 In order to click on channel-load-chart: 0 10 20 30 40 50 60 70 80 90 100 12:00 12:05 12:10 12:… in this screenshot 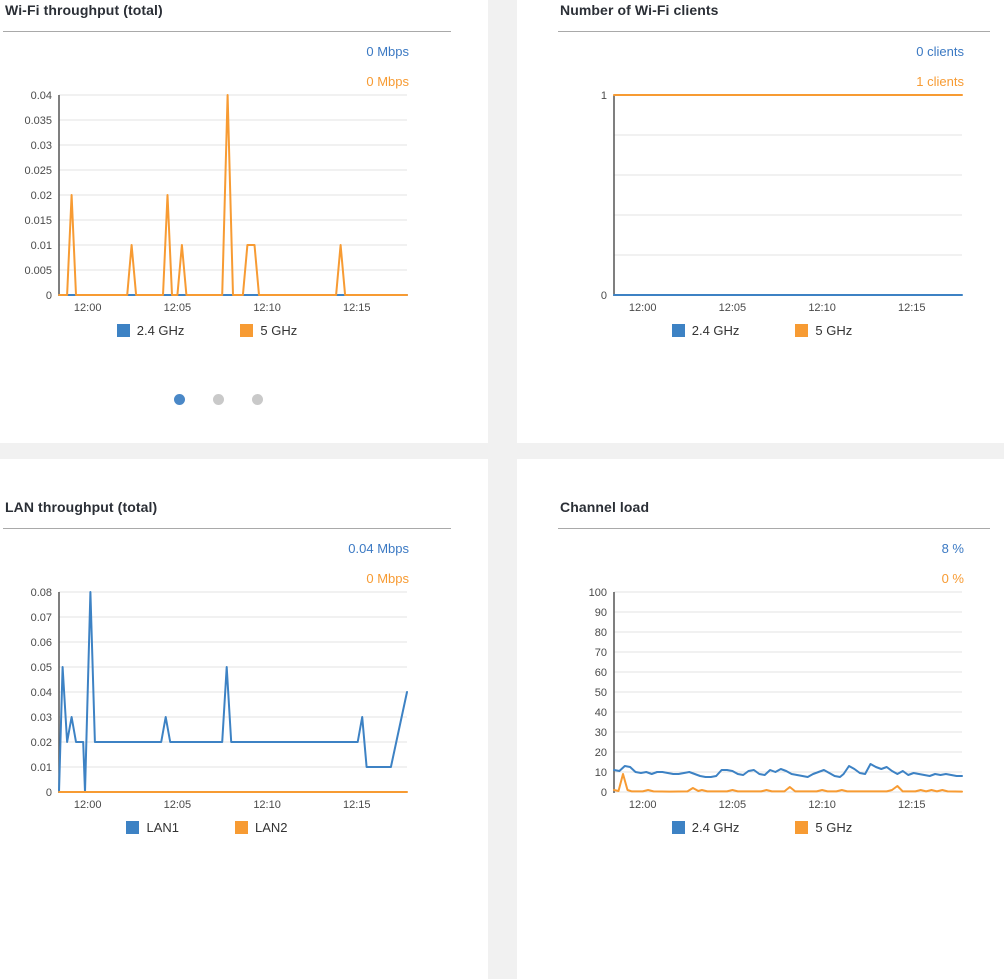, I will do `click(762, 700)`.